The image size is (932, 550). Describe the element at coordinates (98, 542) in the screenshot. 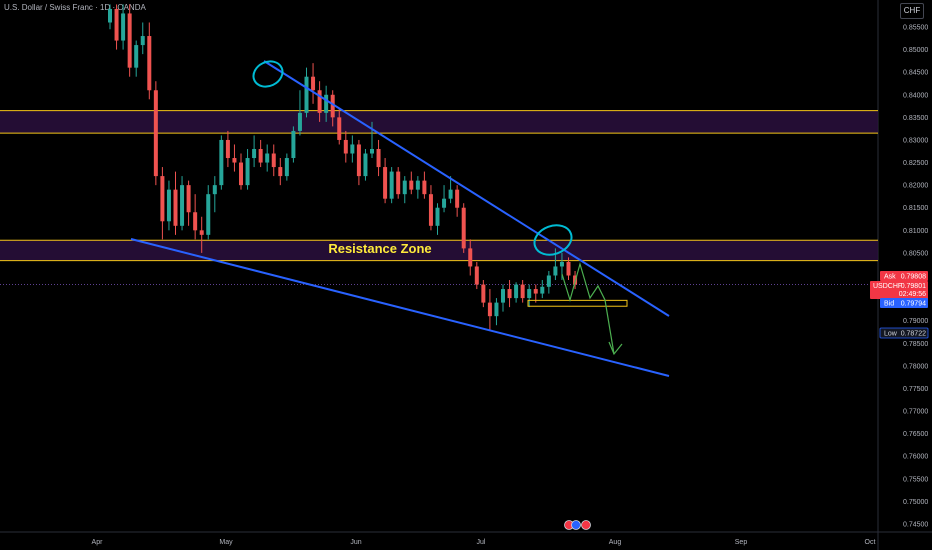

I see `time-tick-label: Apr` at that location.